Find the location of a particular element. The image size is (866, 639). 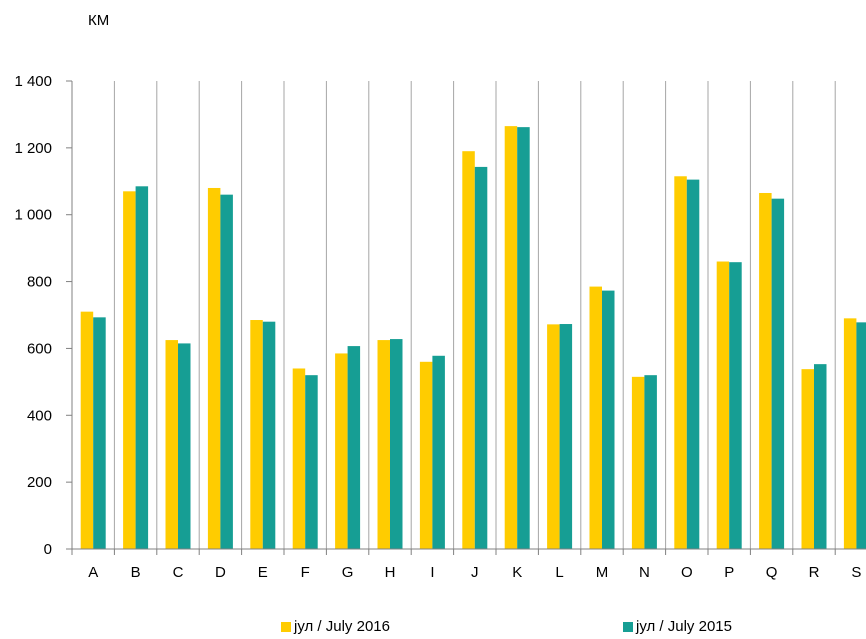

x-tick-label: C is located at coordinates (178, 572).